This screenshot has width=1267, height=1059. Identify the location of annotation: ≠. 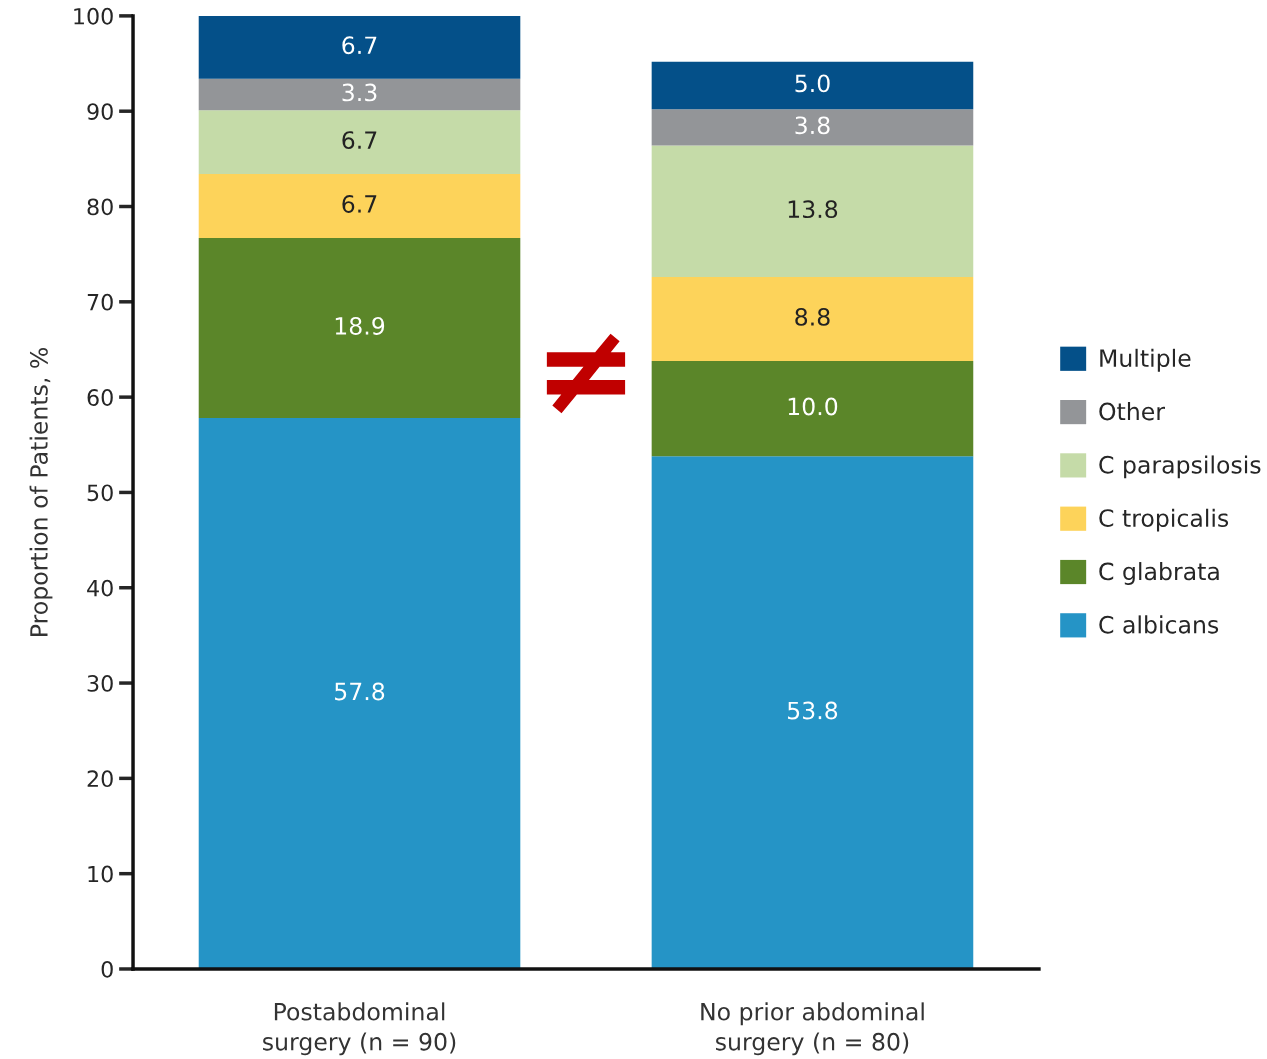
(586, 373).